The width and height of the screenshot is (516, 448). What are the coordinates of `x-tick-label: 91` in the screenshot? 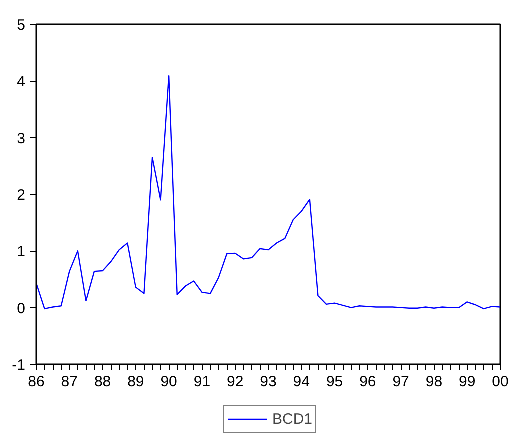 It's located at (202, 382).